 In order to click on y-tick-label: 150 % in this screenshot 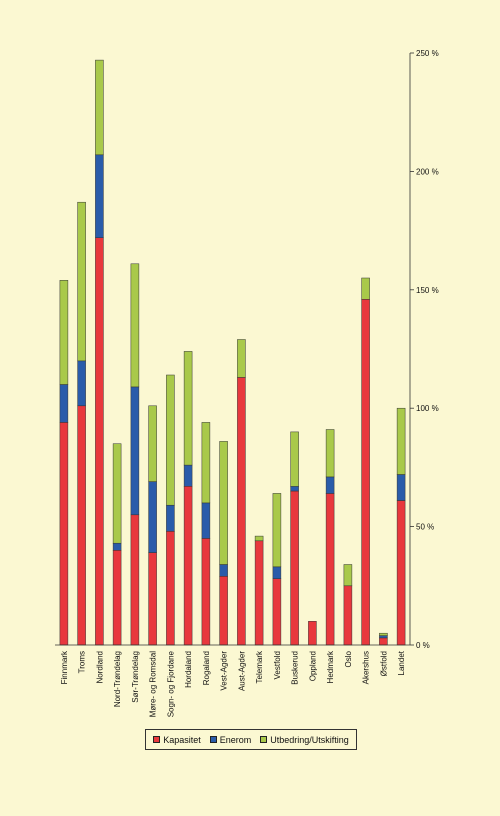, I will do `click(427, 290)`.